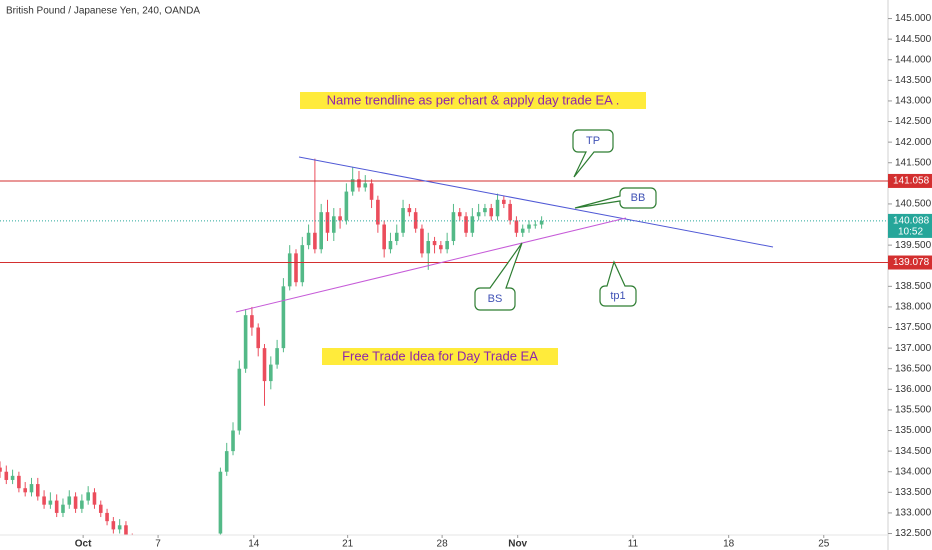 Image resolution: width=932 pixels, height=550 pixels. What do you see at coordinates (913, 101) in the screenshot?
I see `y-tick-label: 143.000` at bounding box center [913, 101].